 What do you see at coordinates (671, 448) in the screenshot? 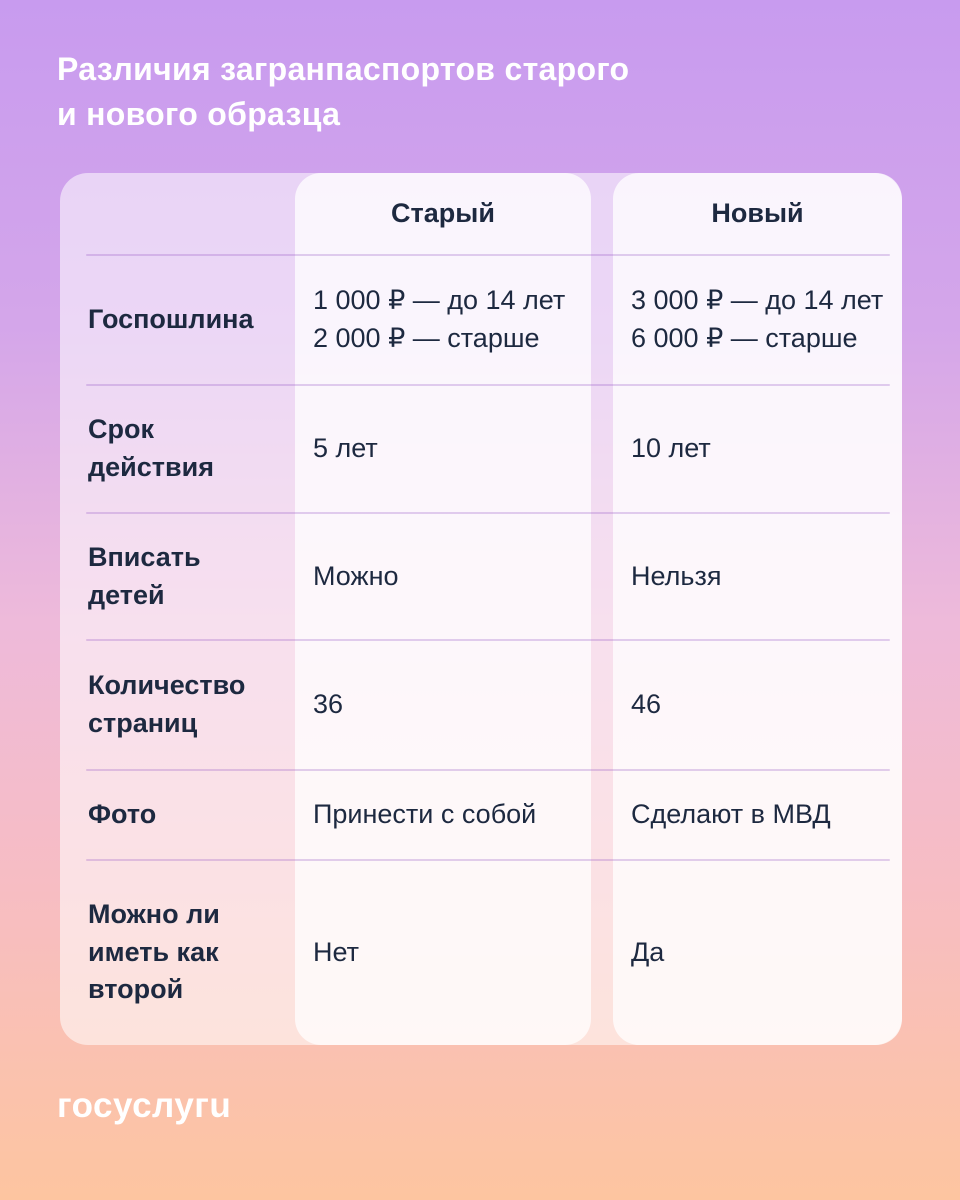
I see `cell-new: 10 лет` at bounding box center [671, 448].